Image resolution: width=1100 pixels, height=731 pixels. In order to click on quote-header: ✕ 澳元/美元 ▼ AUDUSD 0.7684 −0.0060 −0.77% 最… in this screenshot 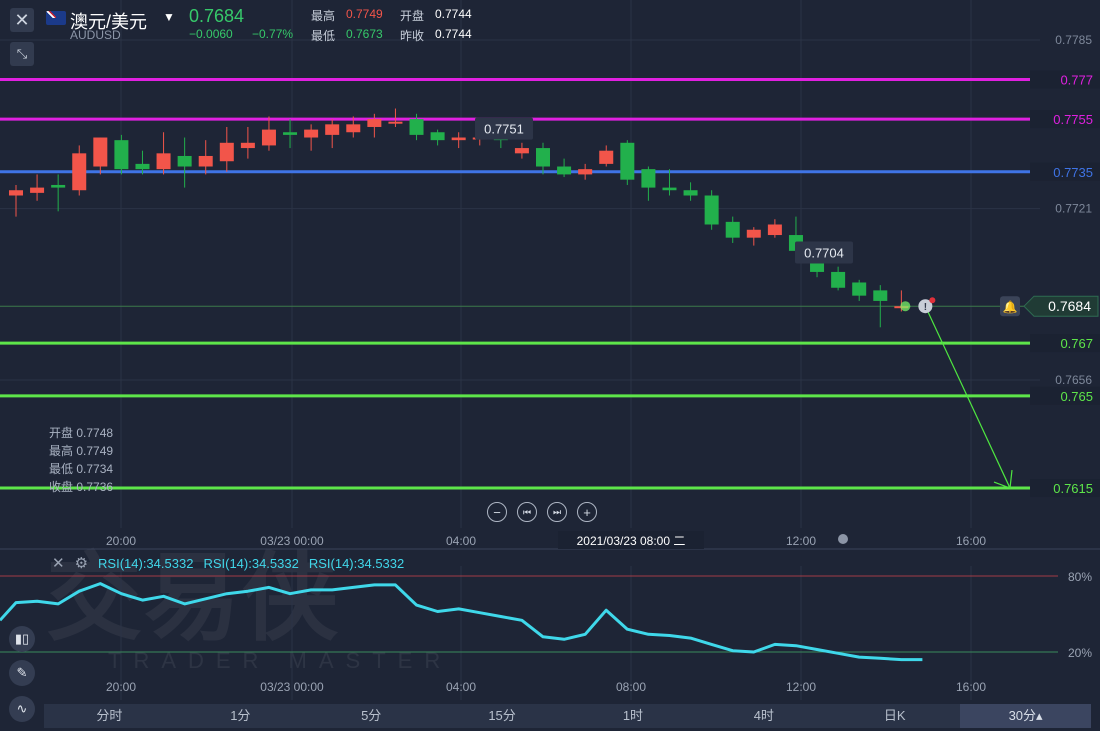, I will do `click(550, 22)`.